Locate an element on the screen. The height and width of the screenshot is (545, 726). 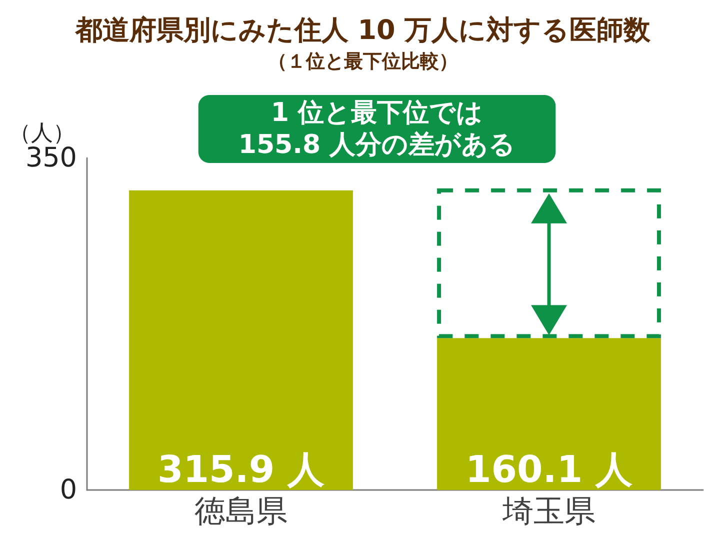
x-tick-label: 埼玉県 is located at coordinates (549, 512).